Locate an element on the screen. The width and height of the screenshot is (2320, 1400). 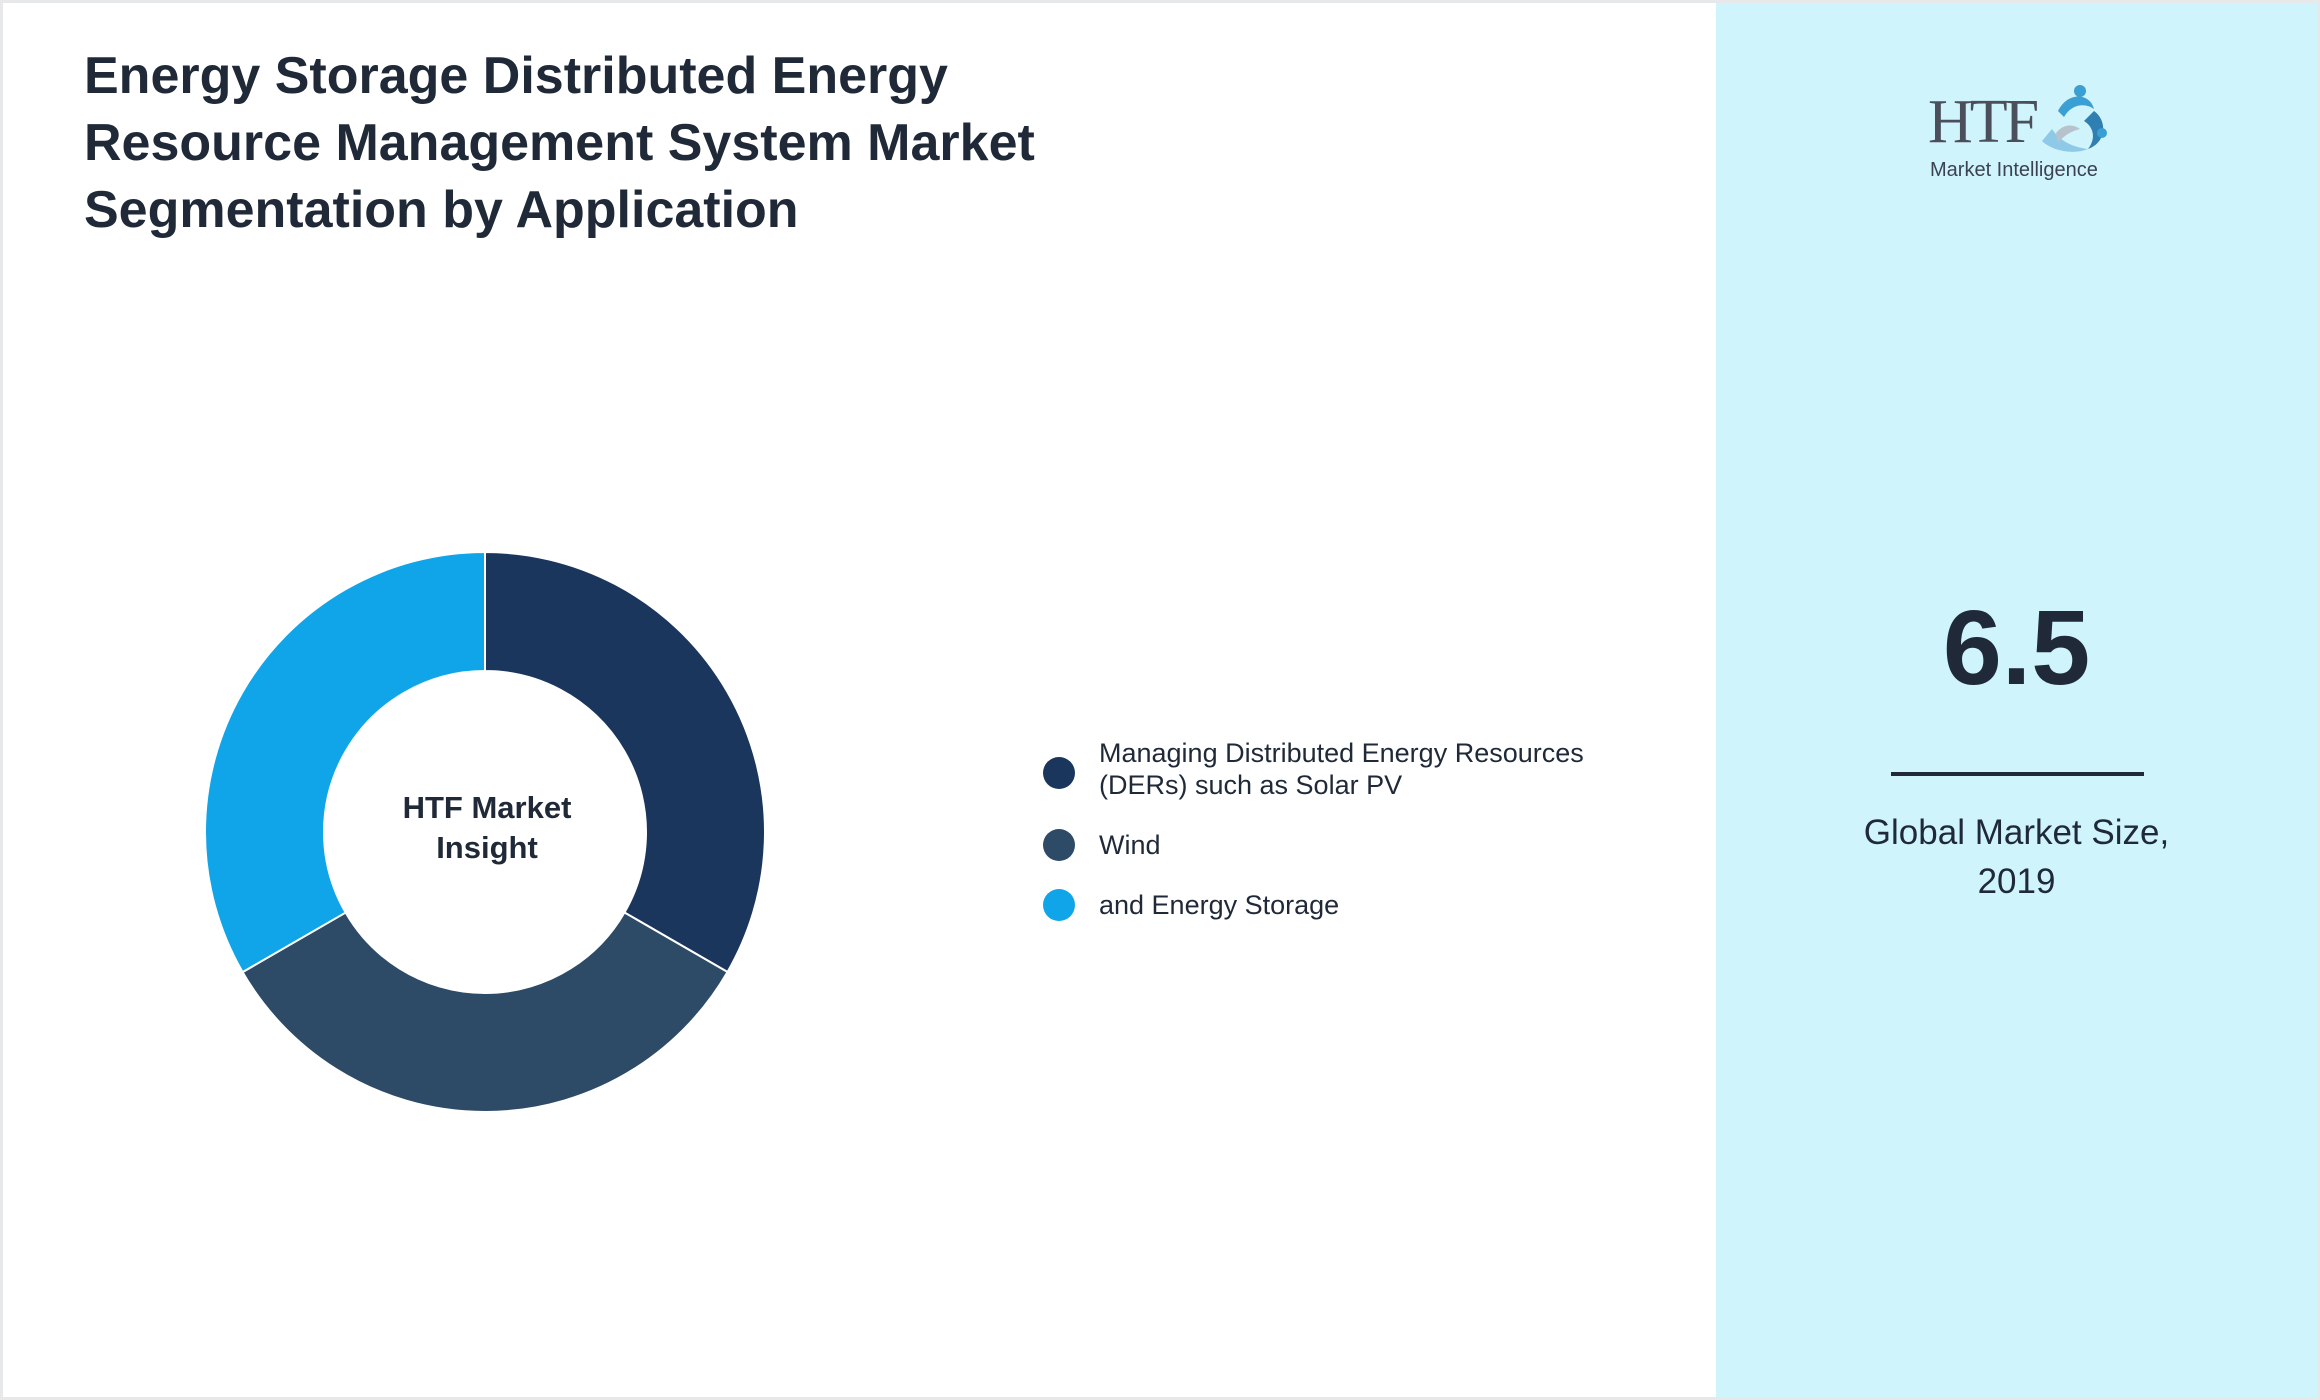
donut-slice-wind is located at coordinates (485, 1012).